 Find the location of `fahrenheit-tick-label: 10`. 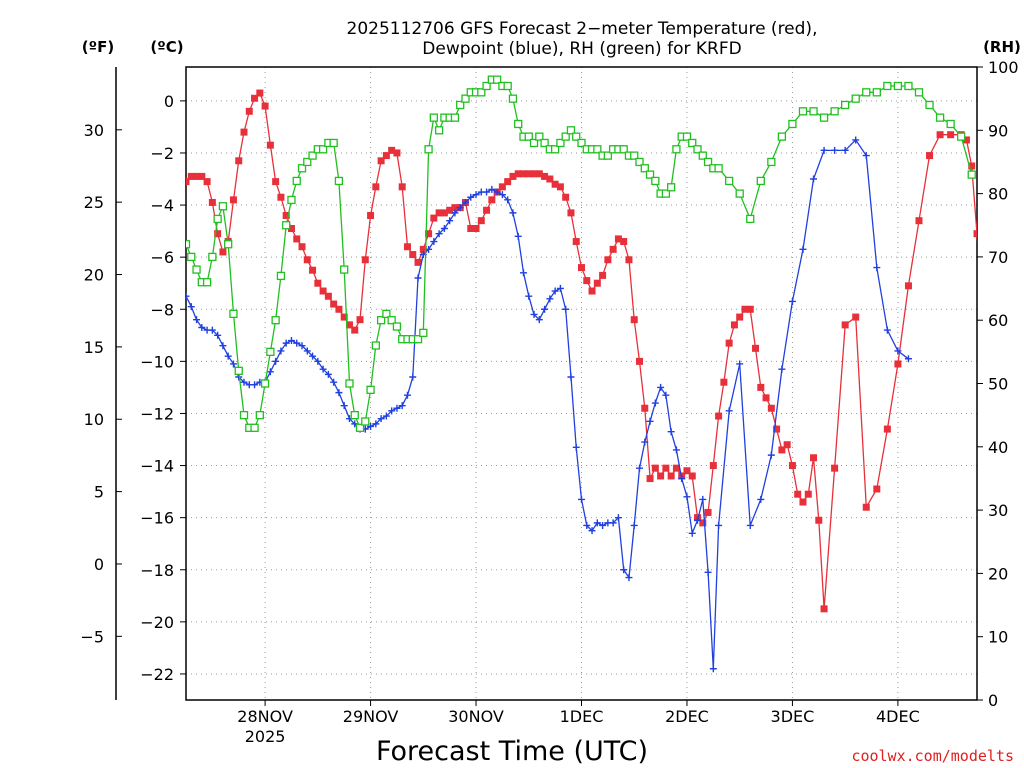

fahrenheit-tick-label: 10 is located at coordinates (94, 419).